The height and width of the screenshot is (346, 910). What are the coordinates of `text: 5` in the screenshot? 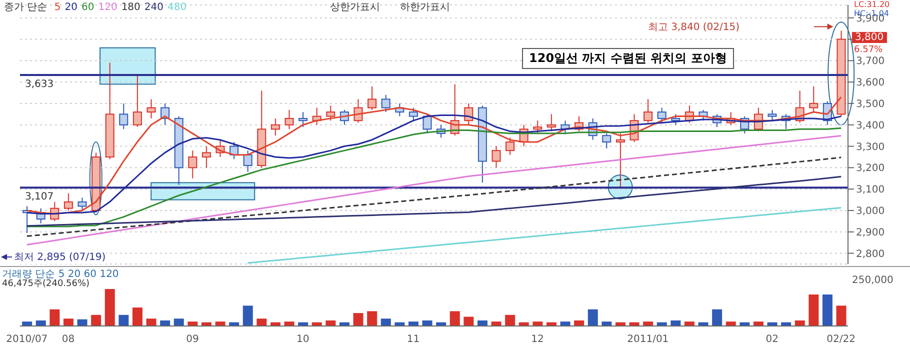 It's located at (57, 7).